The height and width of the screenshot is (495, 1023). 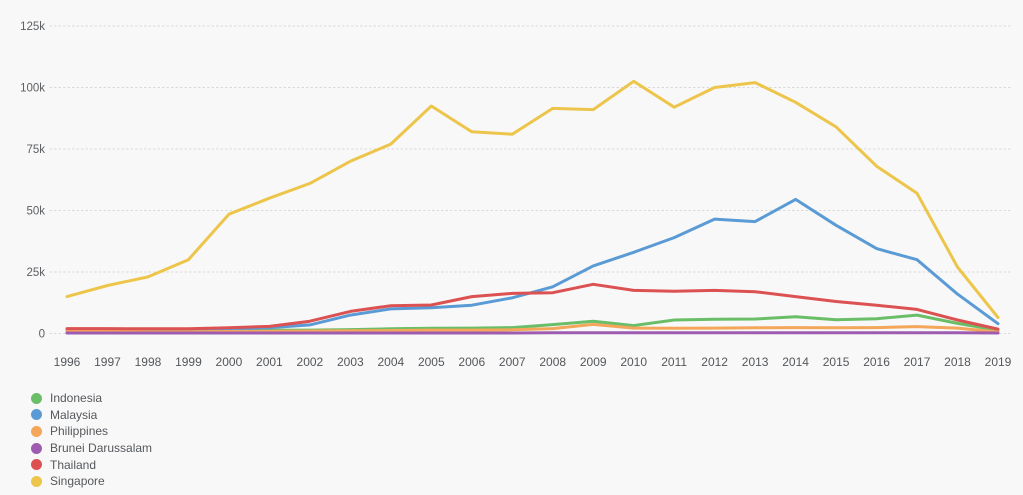 I want to click on legend-label-brunei-darussalam: Brunei Darussalam, so click(x=101, y=448).